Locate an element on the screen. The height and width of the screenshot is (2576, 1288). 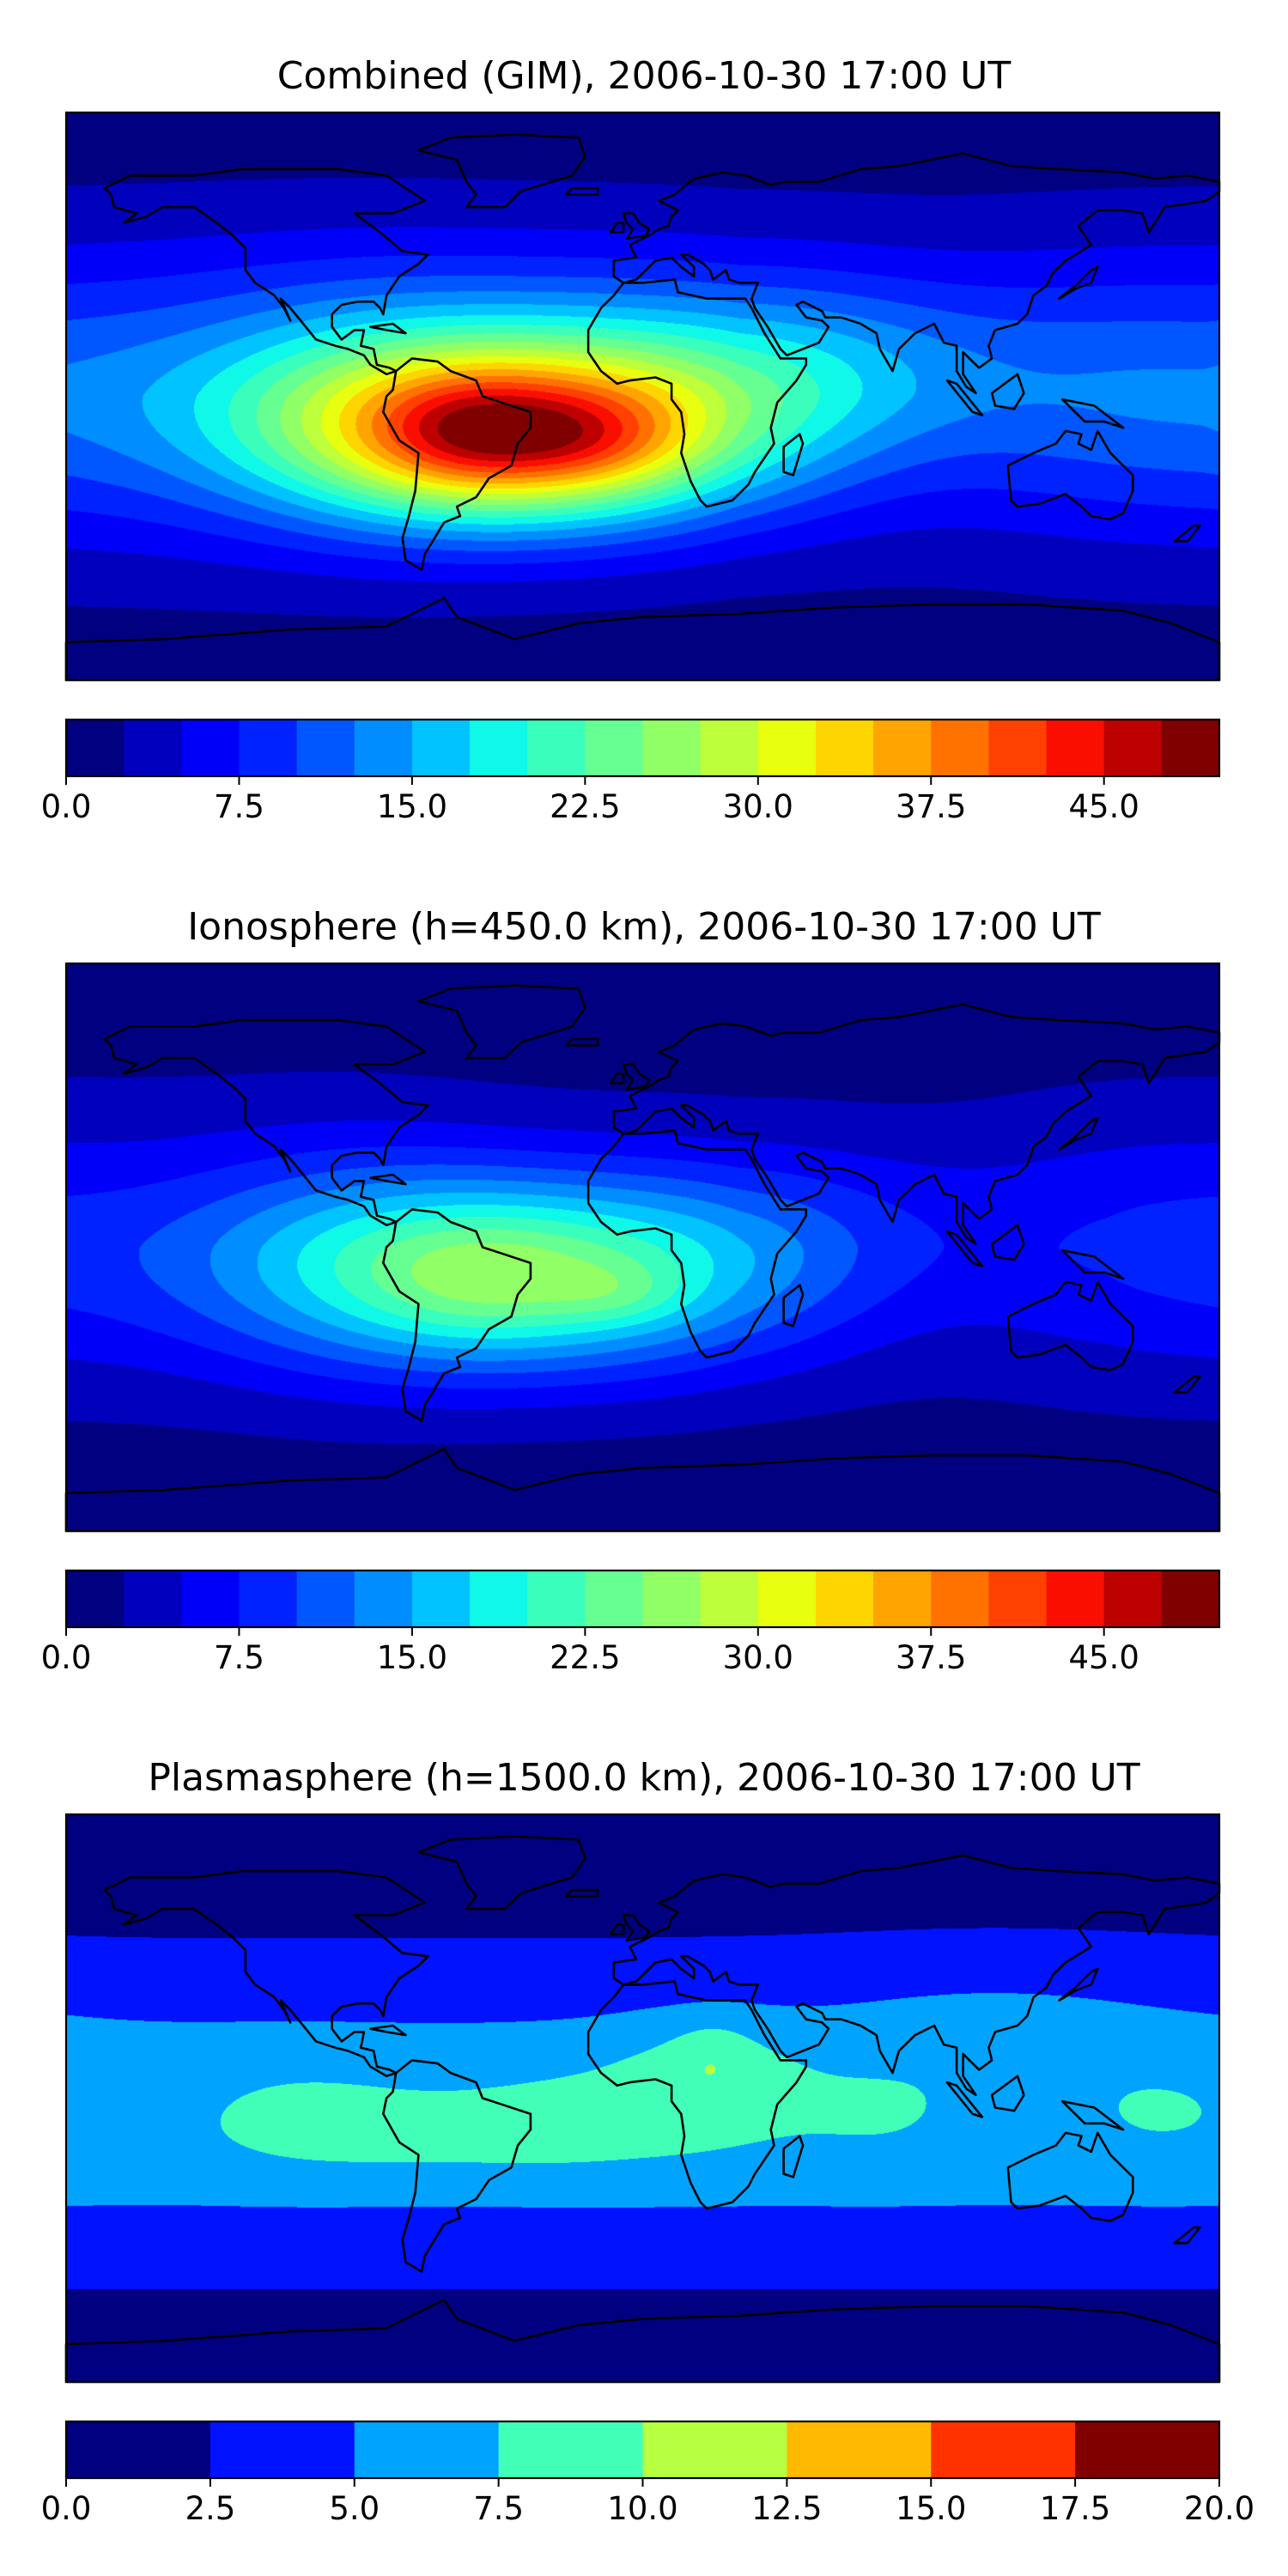
colorbar-tick-label: 0.0 is located at coordinates (66, 1657).